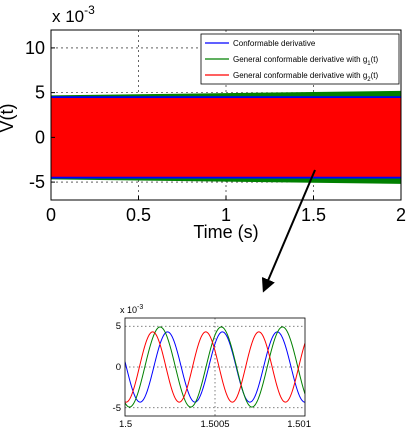 Image resolution: width=408 pixels, height=430 pixels. Describe the element at coordinates (274, 43) in the screenshot. I see `legend-entry-label: Conformable derivative` at that location.